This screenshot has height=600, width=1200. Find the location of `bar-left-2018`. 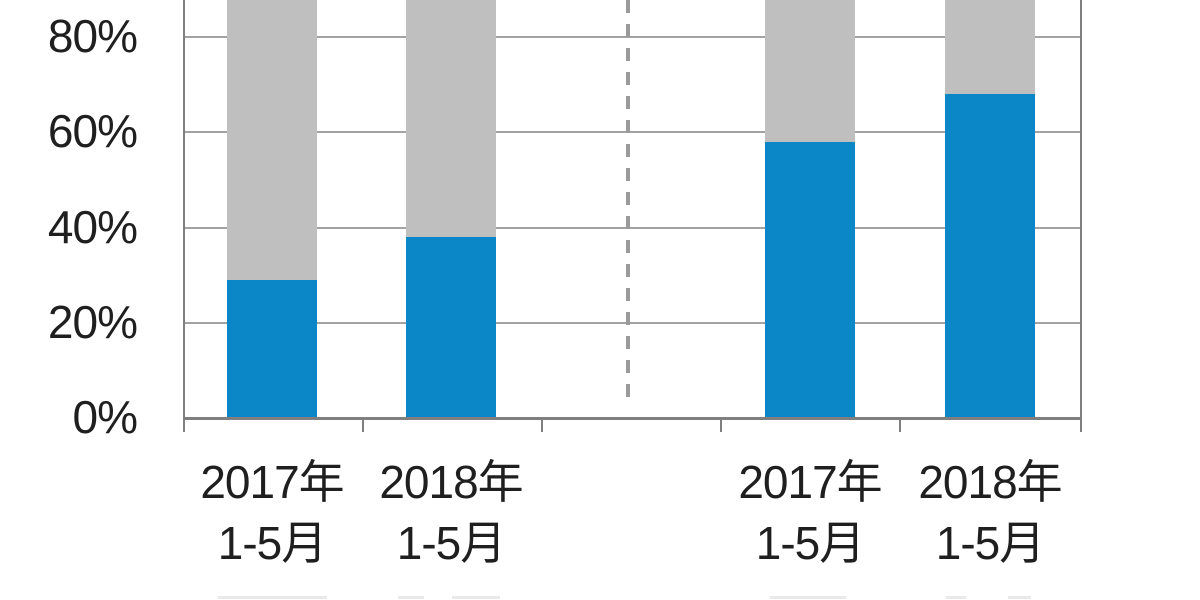

bar-left-2018 is located at coordinates (451, 209).